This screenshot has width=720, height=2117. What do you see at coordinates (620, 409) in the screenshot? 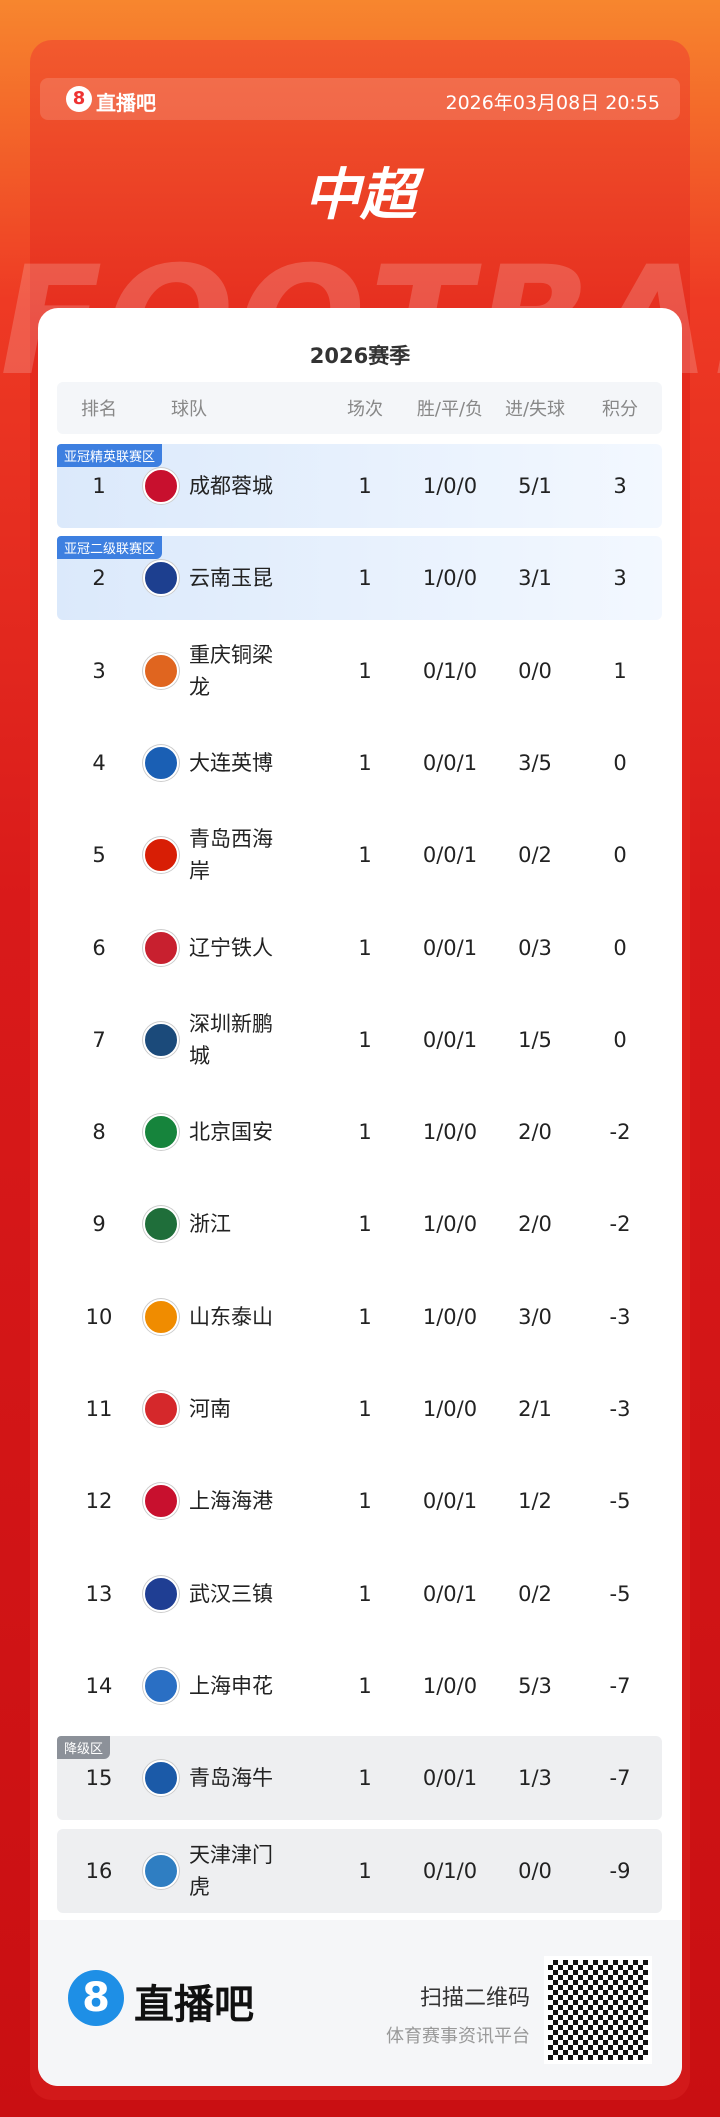
I see `column-header: 积分` at bounding box center [620, 409].